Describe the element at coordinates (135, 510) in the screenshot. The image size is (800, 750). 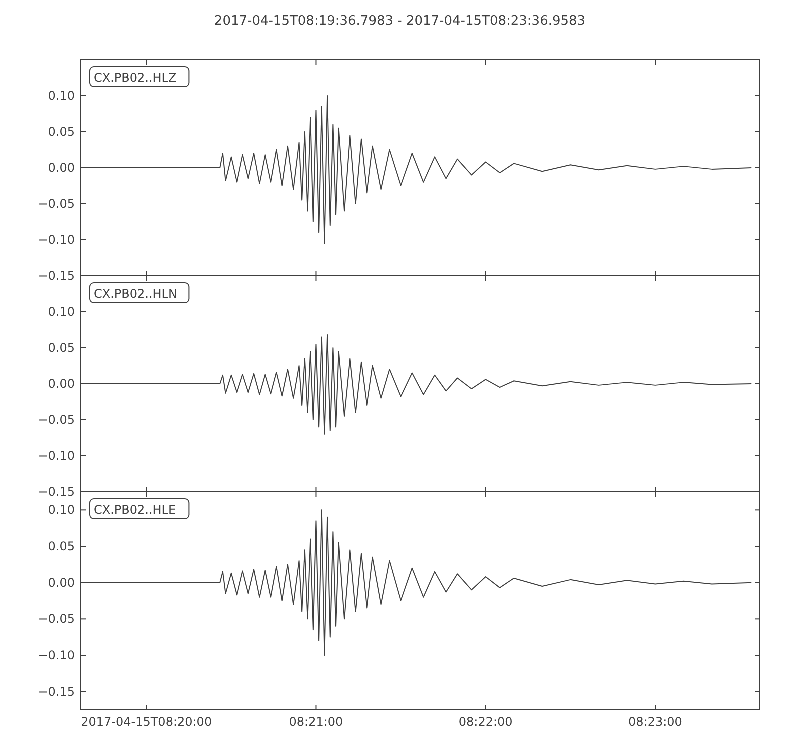
I see `annotation: CX.PB02..HLE` at that location.